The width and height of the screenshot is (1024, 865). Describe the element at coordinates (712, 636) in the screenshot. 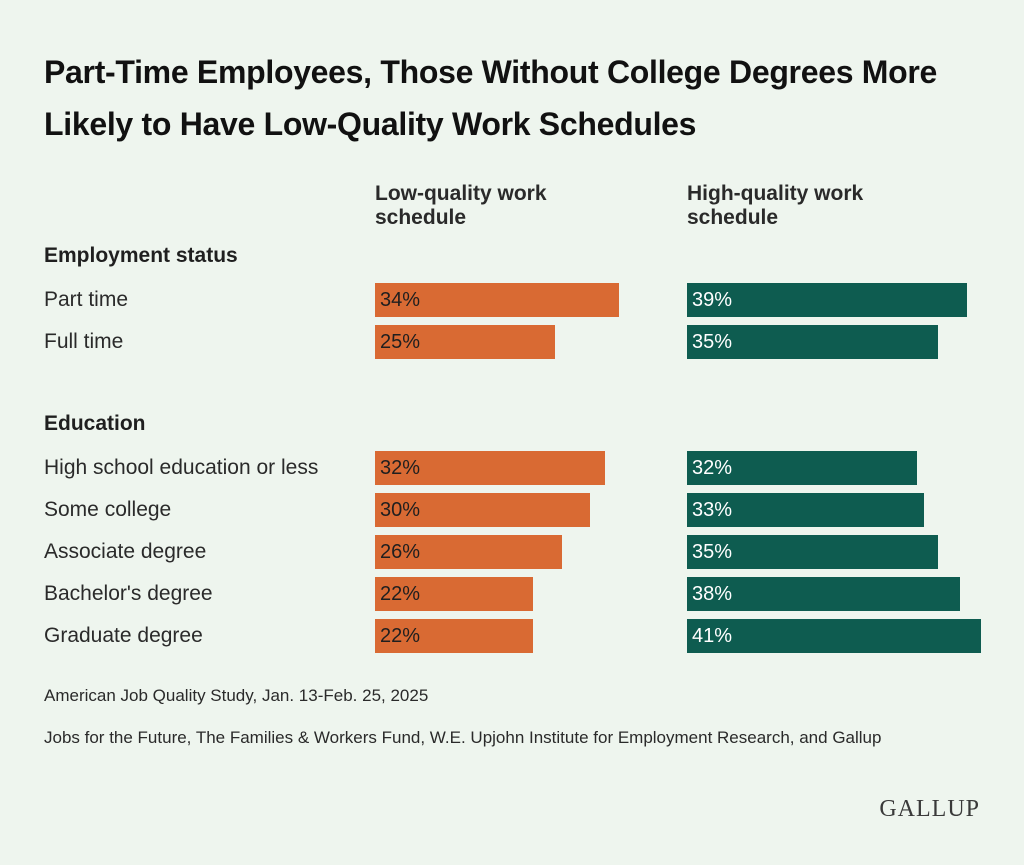

I see `bar-value-label: 41%` at that location.